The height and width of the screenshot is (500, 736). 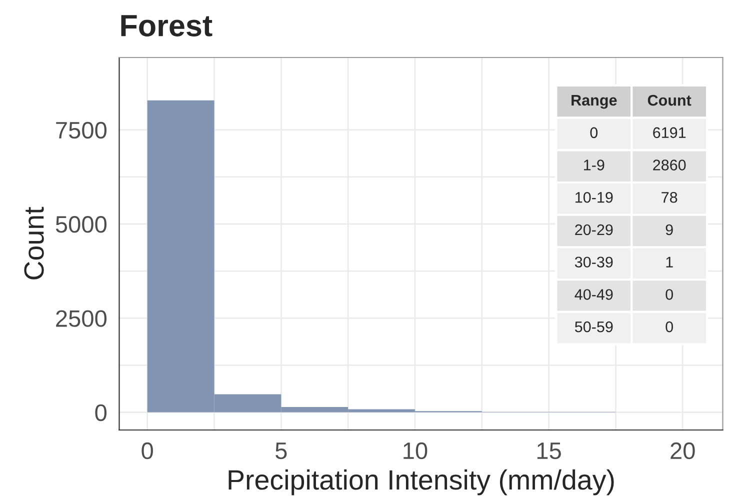 What do you see at coordinates (669, 132) in the screenshot?
I see `annotation: 6191` at bounding box center [669, 132].